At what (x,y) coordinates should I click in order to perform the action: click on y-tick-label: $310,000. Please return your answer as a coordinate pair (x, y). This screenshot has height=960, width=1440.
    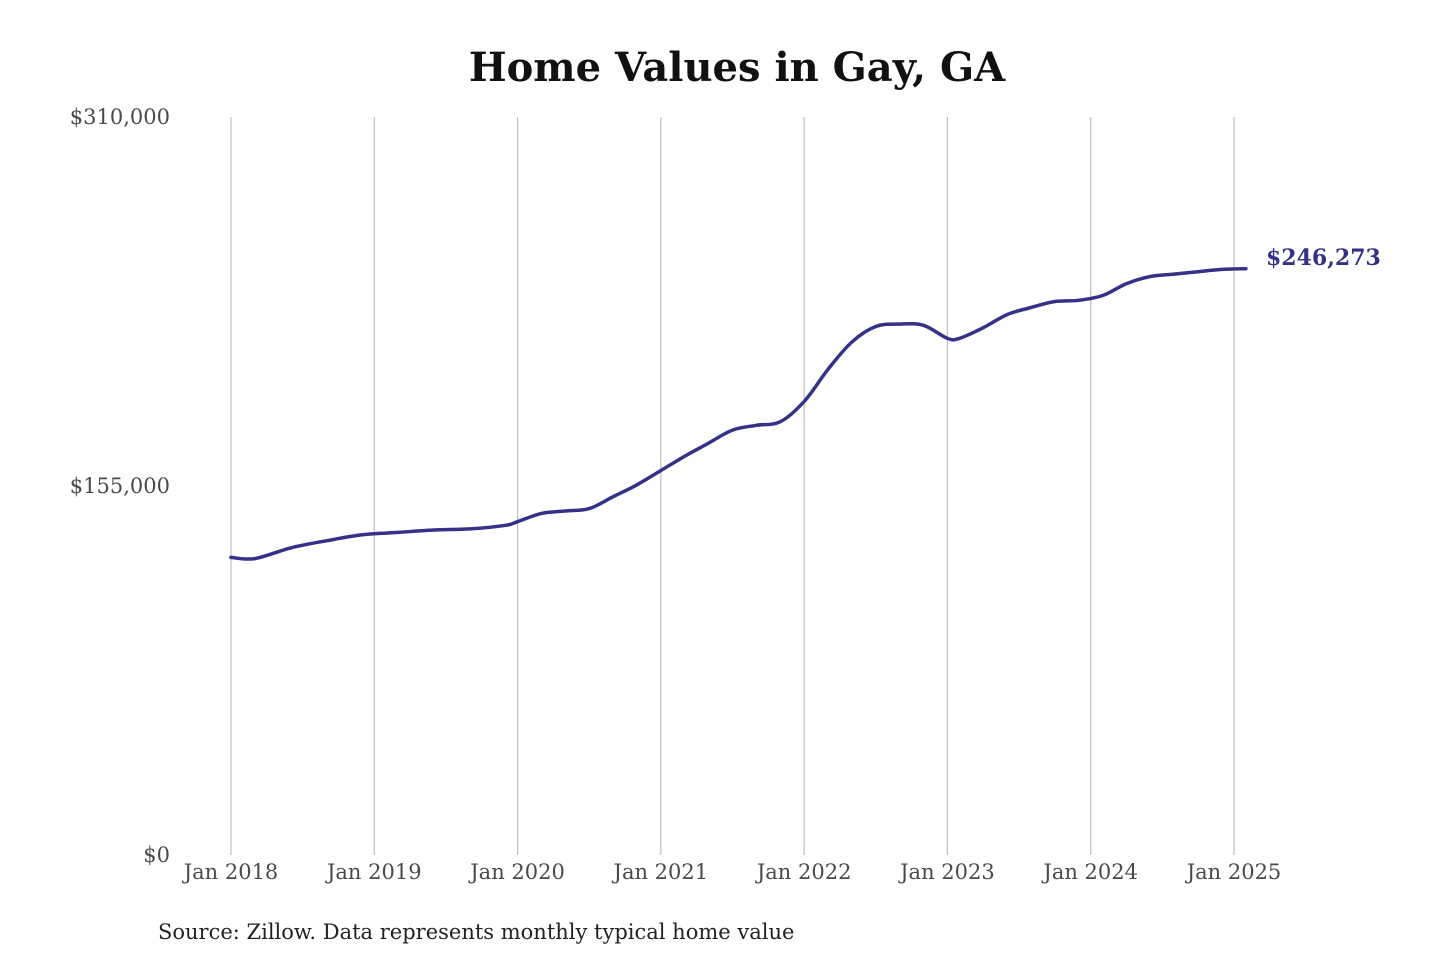
    Looking at the image, I should click on (120, 117).